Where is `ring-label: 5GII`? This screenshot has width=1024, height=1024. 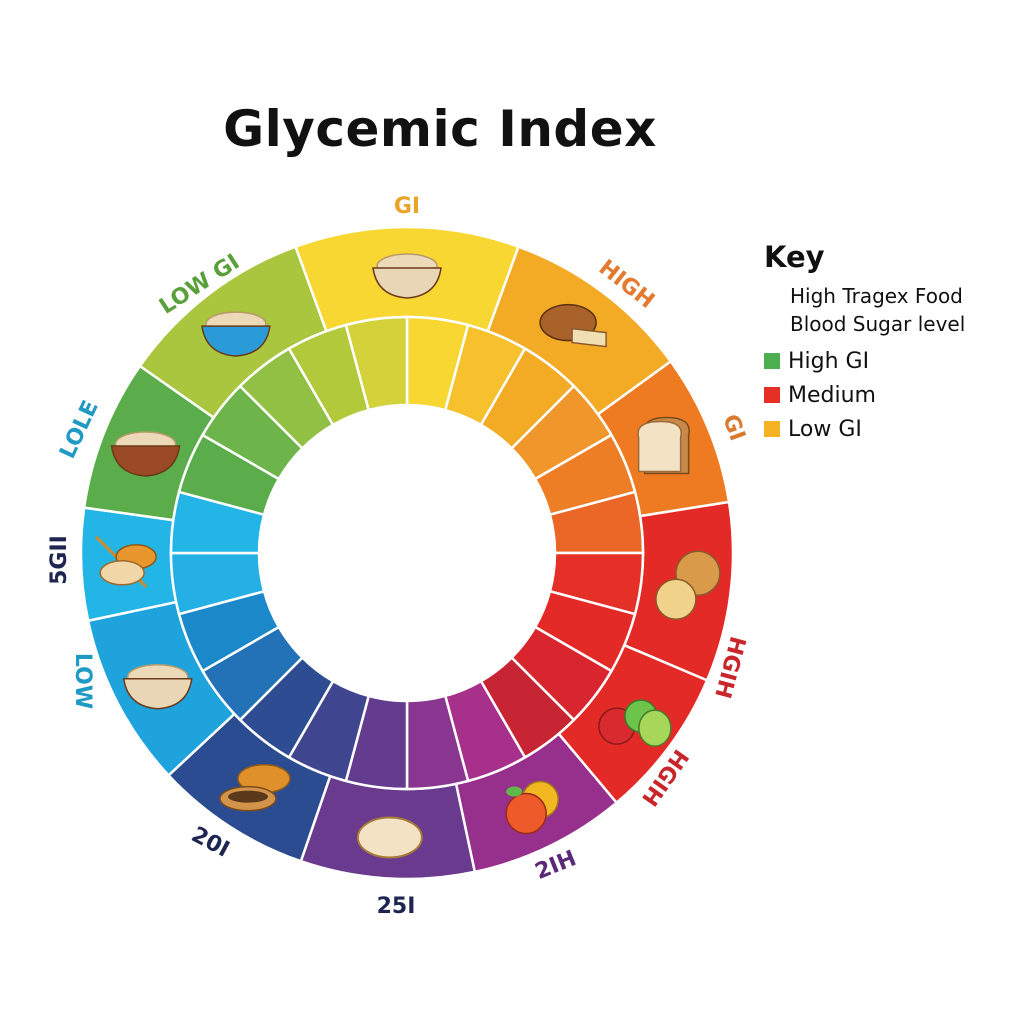 ring-label: 5GII is located at coordinates (59, 560).